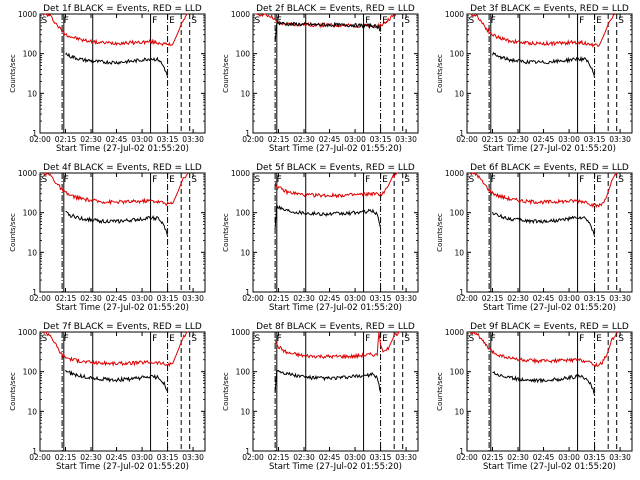 The image size is (640, 480). What do you see at coordinates (115, 189) in the screenshot?
I see `series-lld` at bounding box center [115, 189].